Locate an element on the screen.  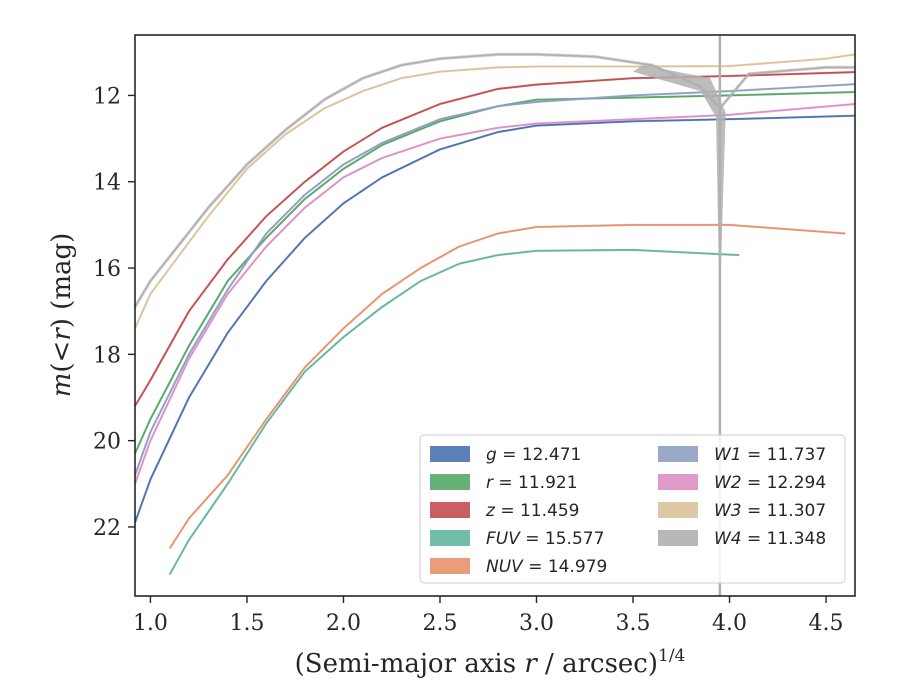
legend-entry-r: r = 11.921 is located at coordinates (504, 483).